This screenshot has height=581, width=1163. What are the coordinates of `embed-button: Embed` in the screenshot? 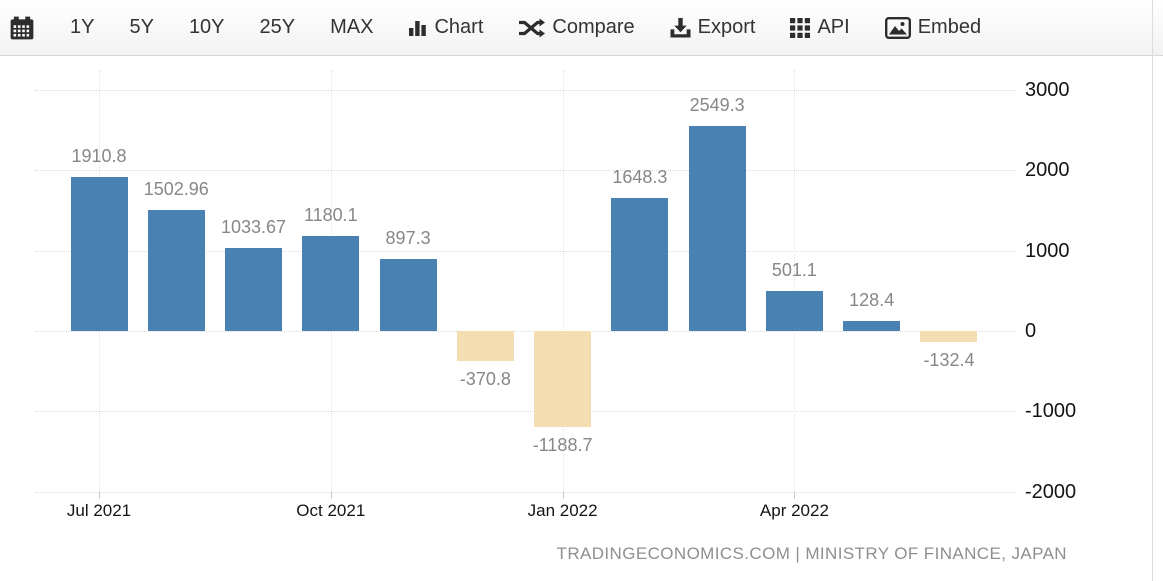 It's located at (933, 27).